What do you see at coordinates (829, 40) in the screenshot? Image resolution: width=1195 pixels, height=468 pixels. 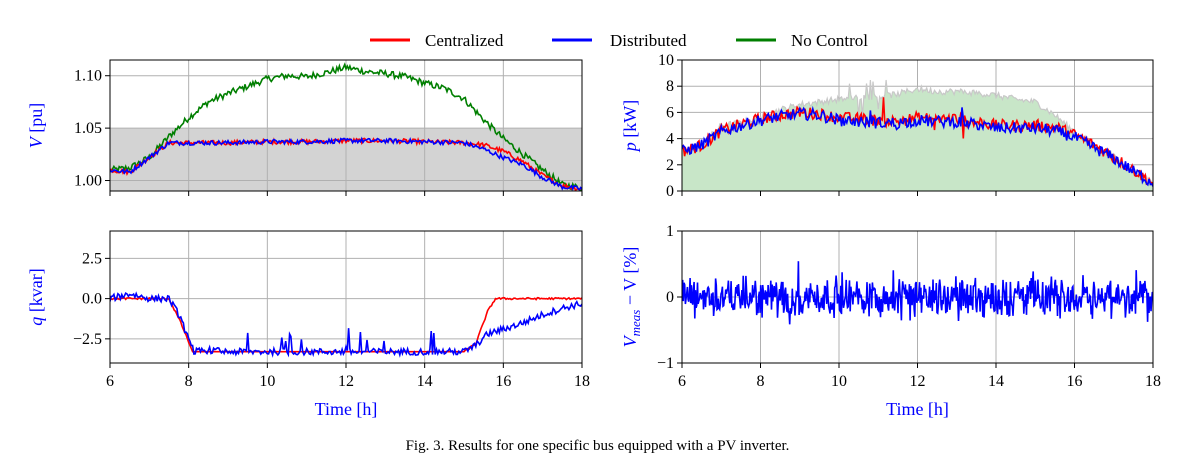 I see `legend-label-no-control: No Control` at bounding box center [829, 40].